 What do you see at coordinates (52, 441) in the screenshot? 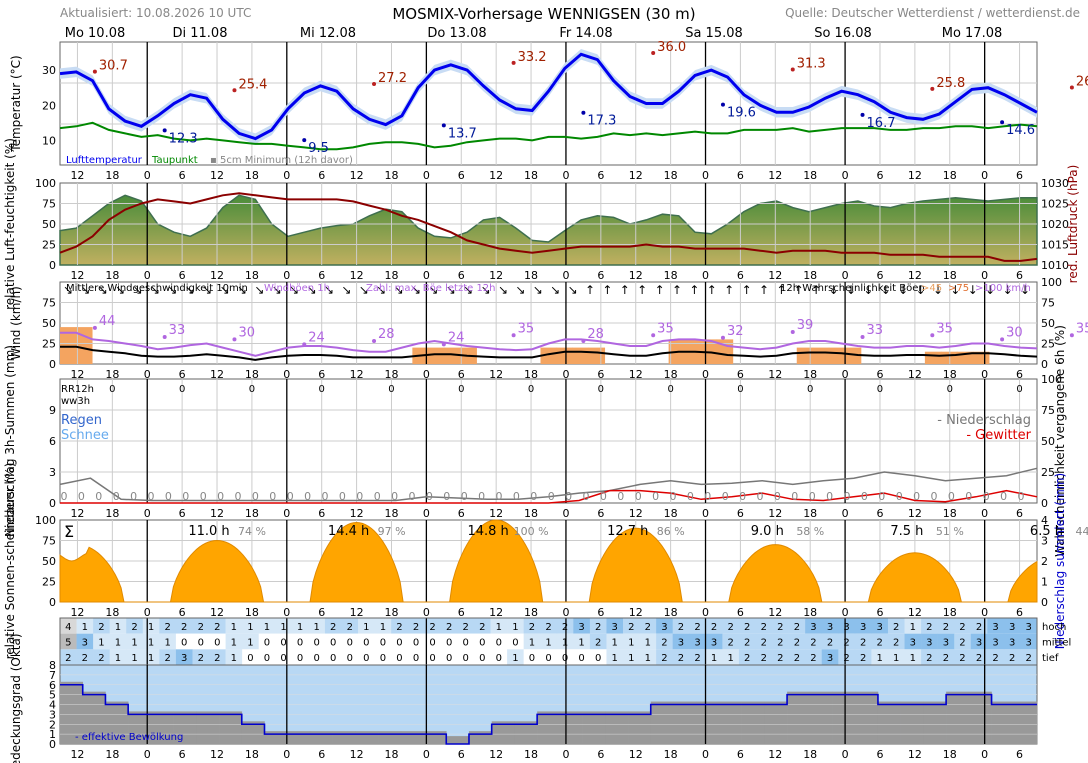
I see `y-tick: 6` at bounding box center [52, 441].